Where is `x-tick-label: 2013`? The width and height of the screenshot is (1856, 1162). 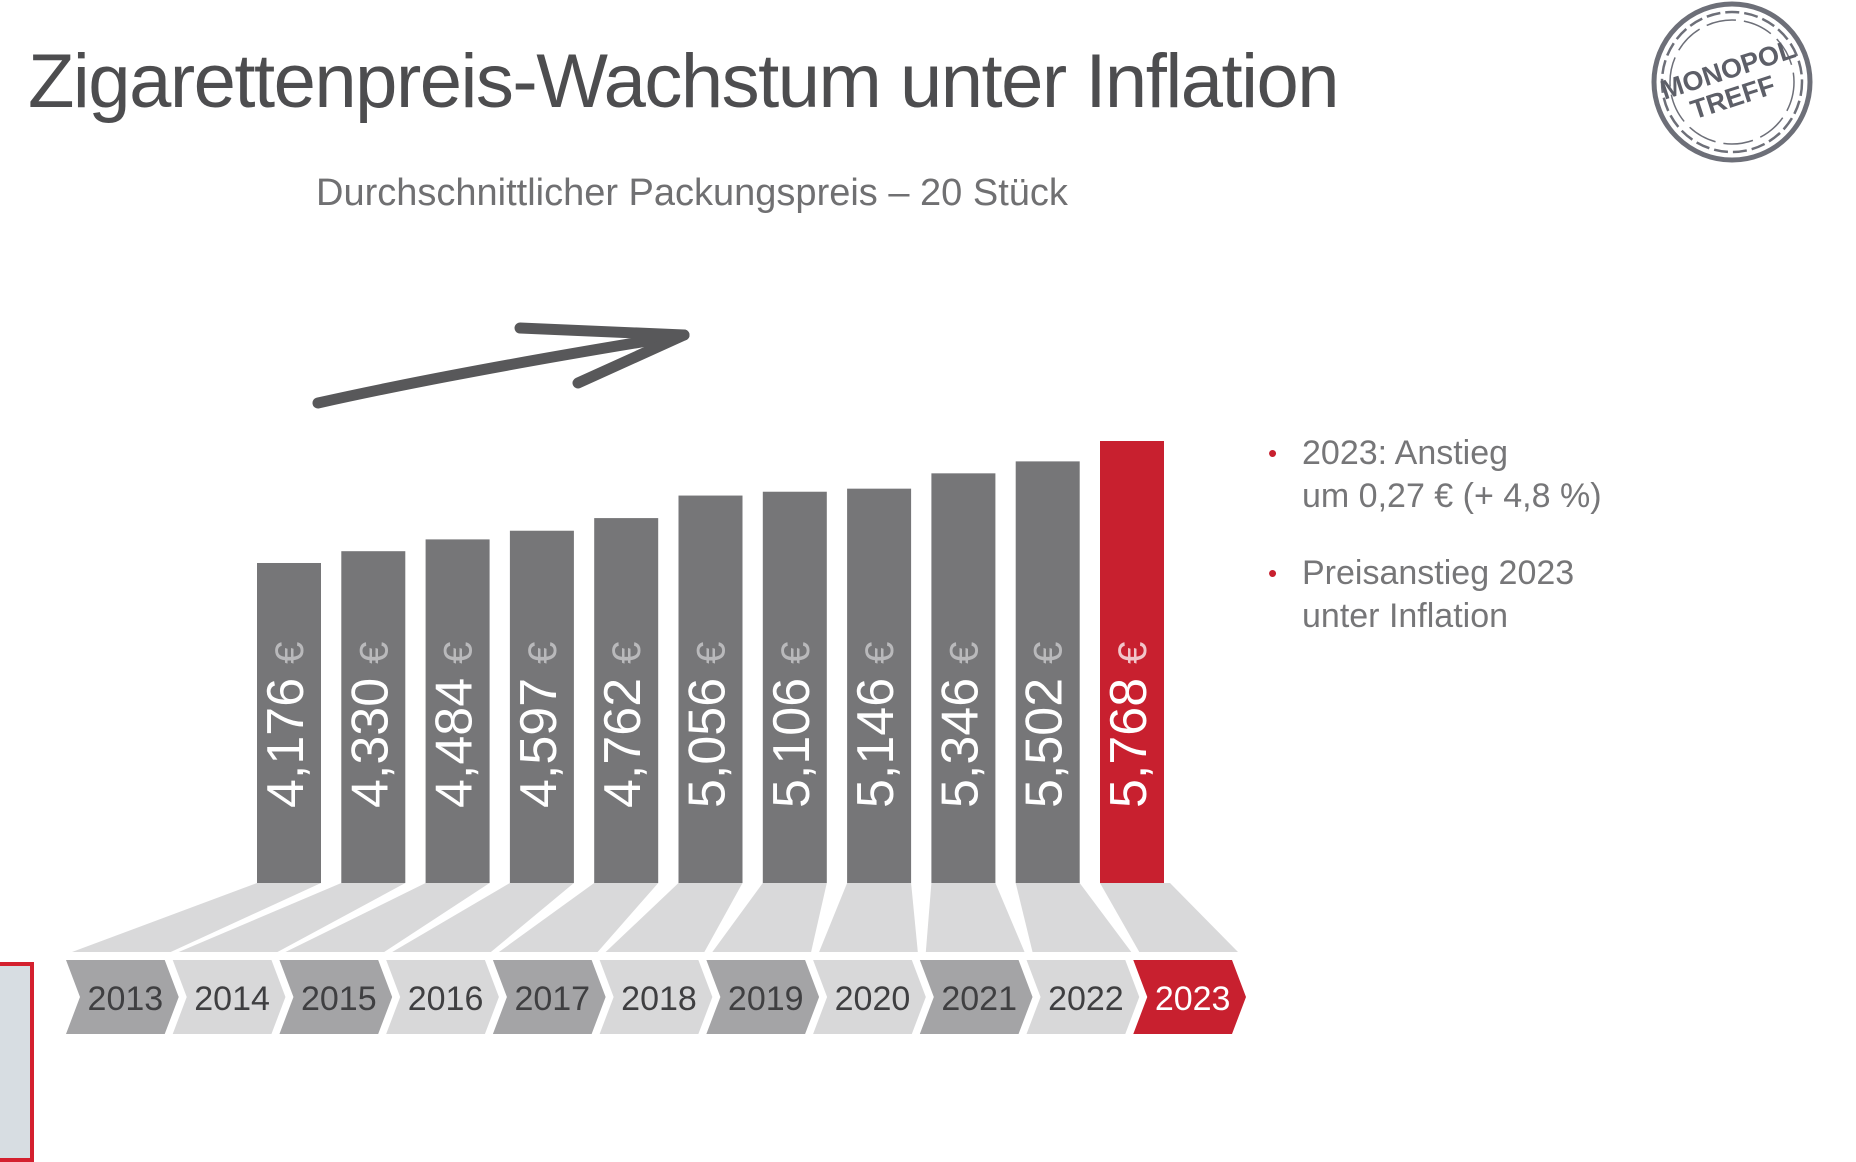 x-tick-label: 2013 is located at coordinates (126, 999).